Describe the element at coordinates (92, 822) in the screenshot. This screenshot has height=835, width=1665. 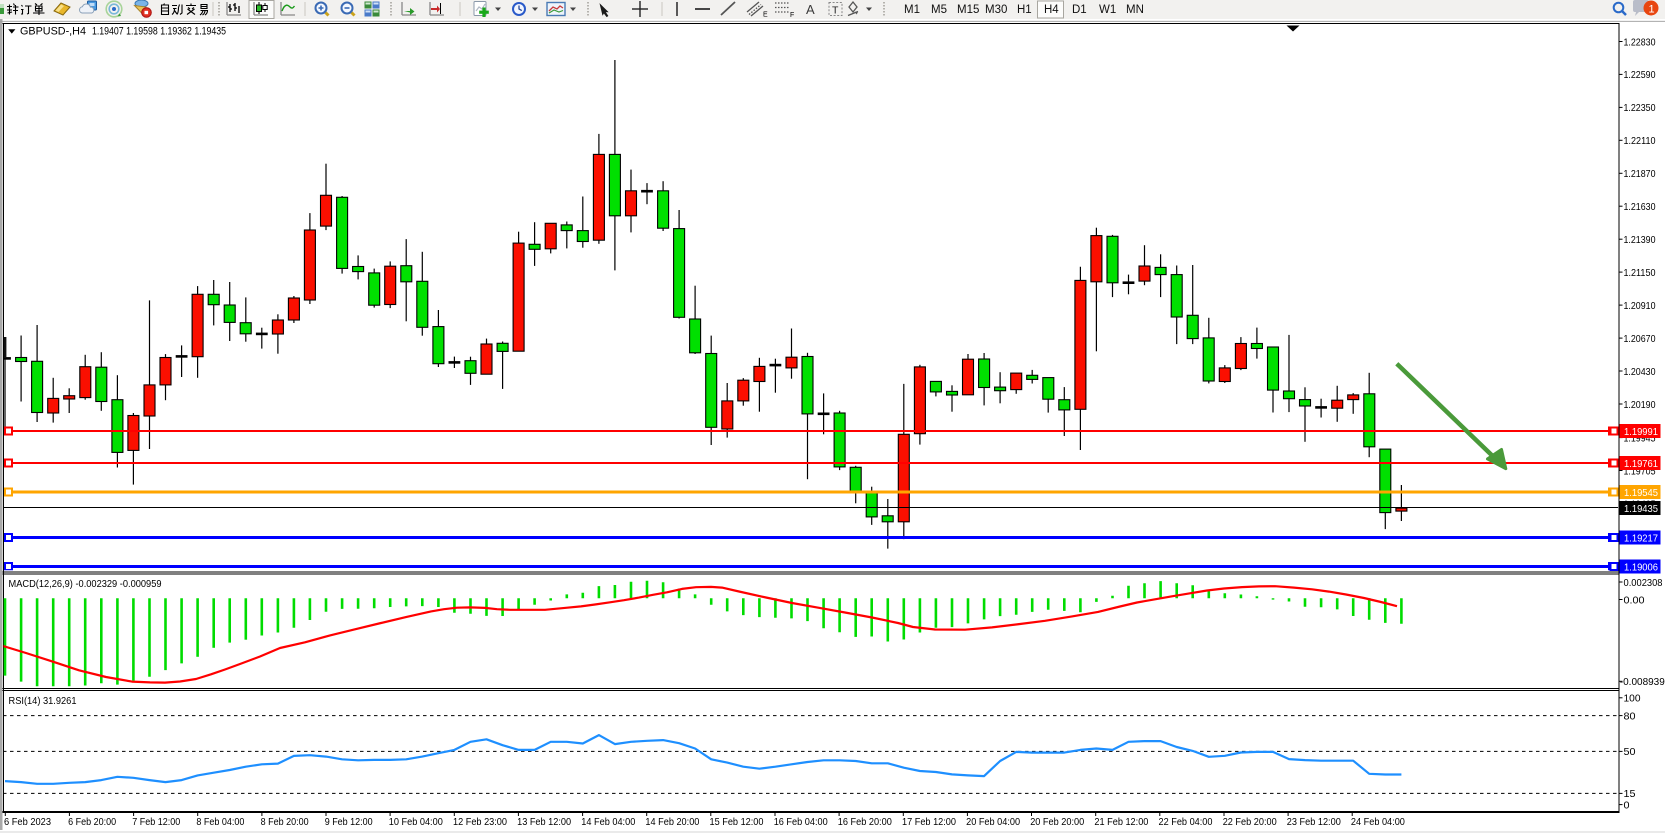
I see `svg-text: 6 Feb 20:00` at that location.